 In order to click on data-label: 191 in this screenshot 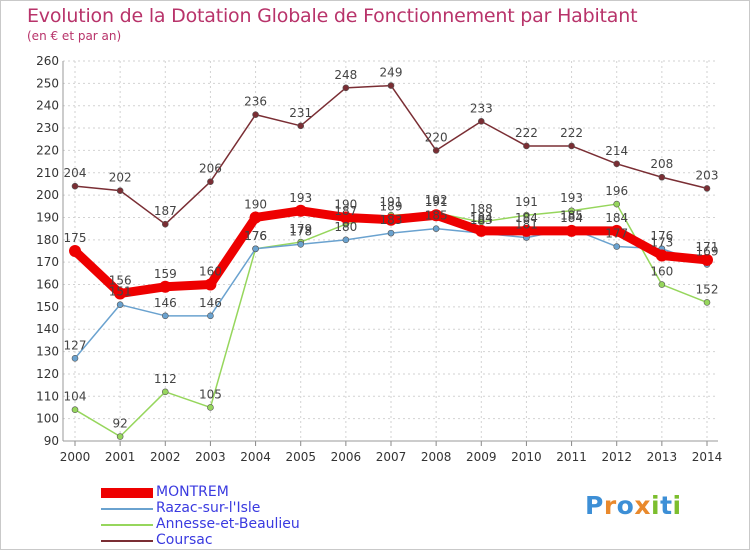, I will do `click(526, 202)`.